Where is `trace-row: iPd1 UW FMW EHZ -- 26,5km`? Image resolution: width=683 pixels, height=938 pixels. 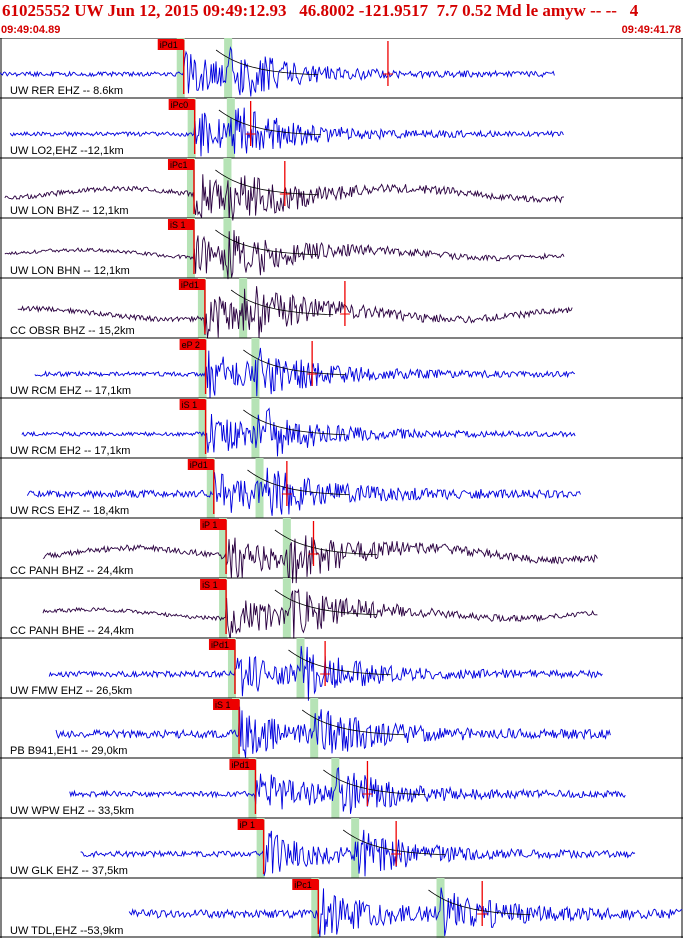 trace-row: iPd1 UW FMW EHZ -- 26,5km is located at coordinates (341, 669).